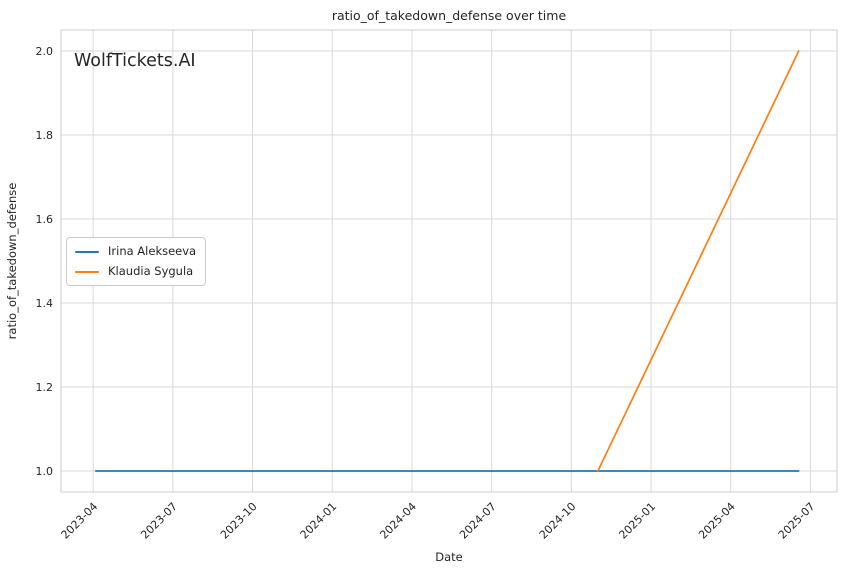 This screenshot has width=844, height=575. Describe the element at coordinates (45, 387) in the screenshot. I see `y-tick-label: 1.2` at that location.